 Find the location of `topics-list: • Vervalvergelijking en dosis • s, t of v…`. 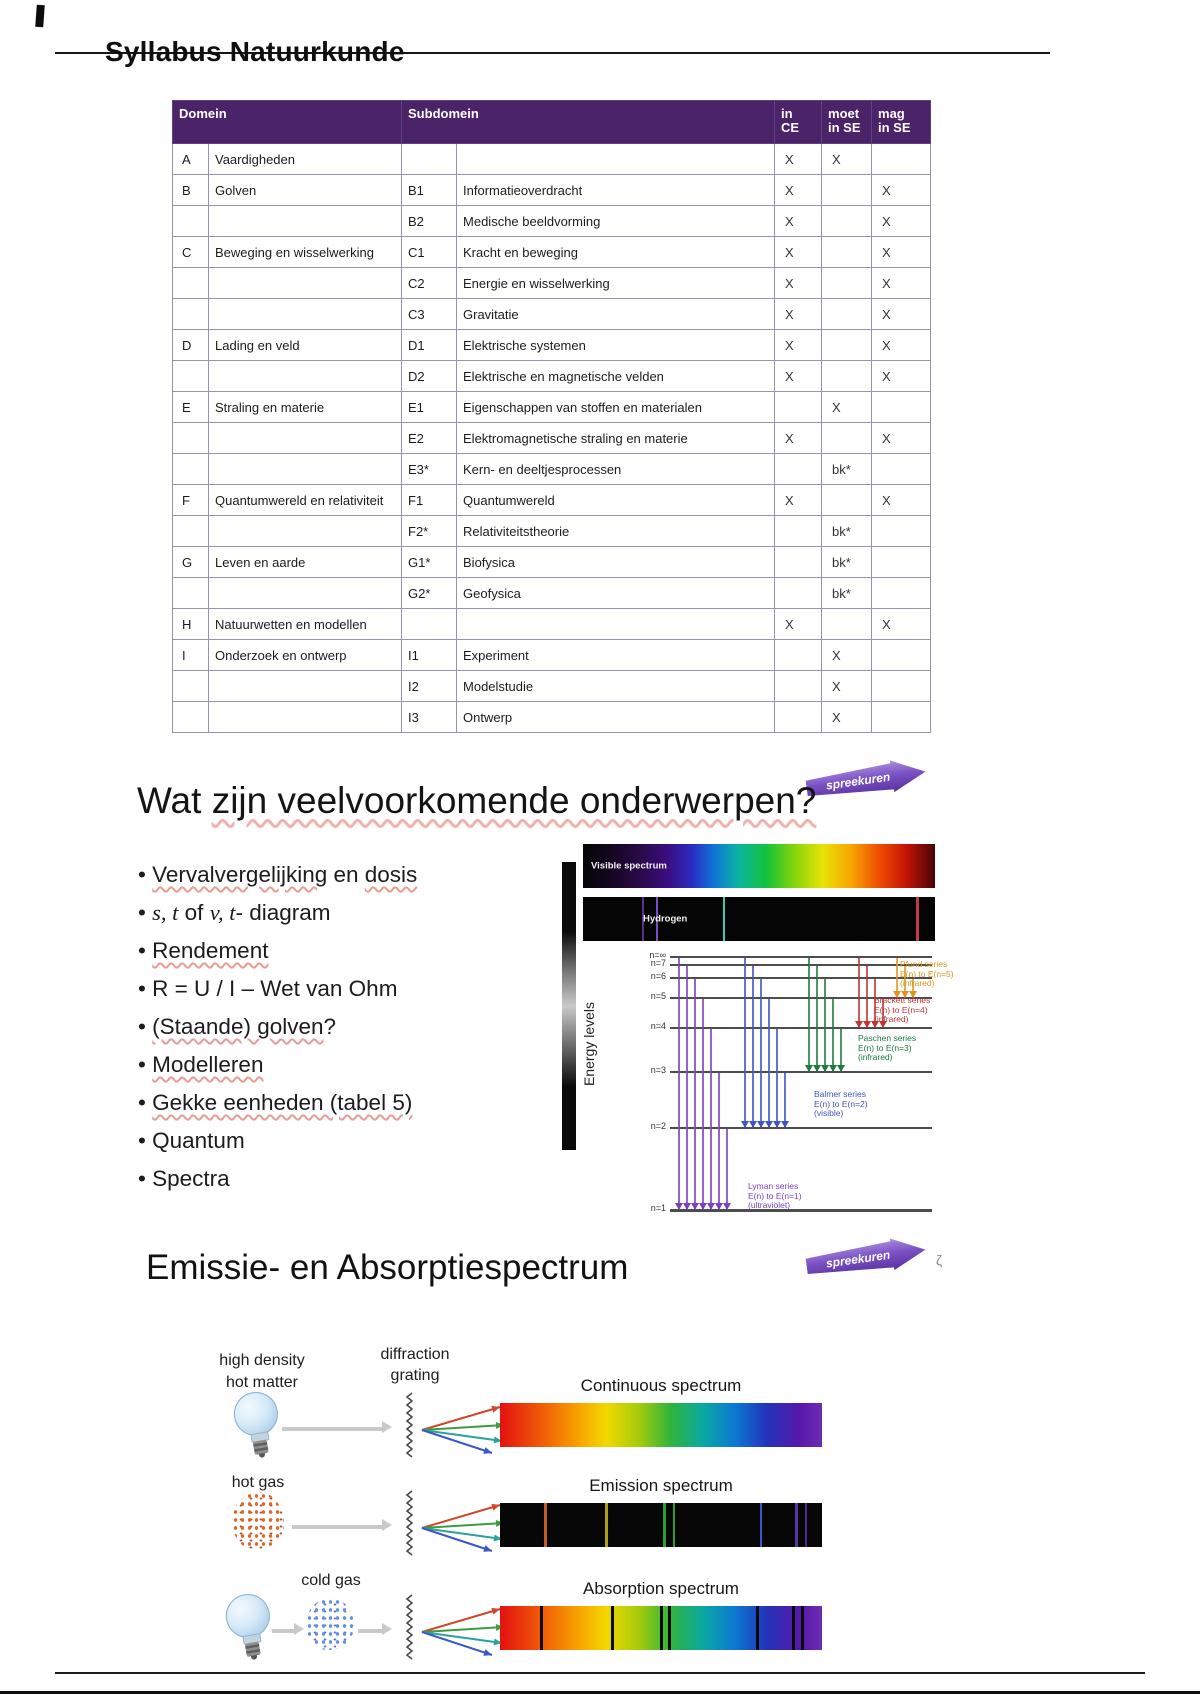

topics-list: • Vervalvergelijking en dosis • s, t of v… is located at coordinates (368, 1033).